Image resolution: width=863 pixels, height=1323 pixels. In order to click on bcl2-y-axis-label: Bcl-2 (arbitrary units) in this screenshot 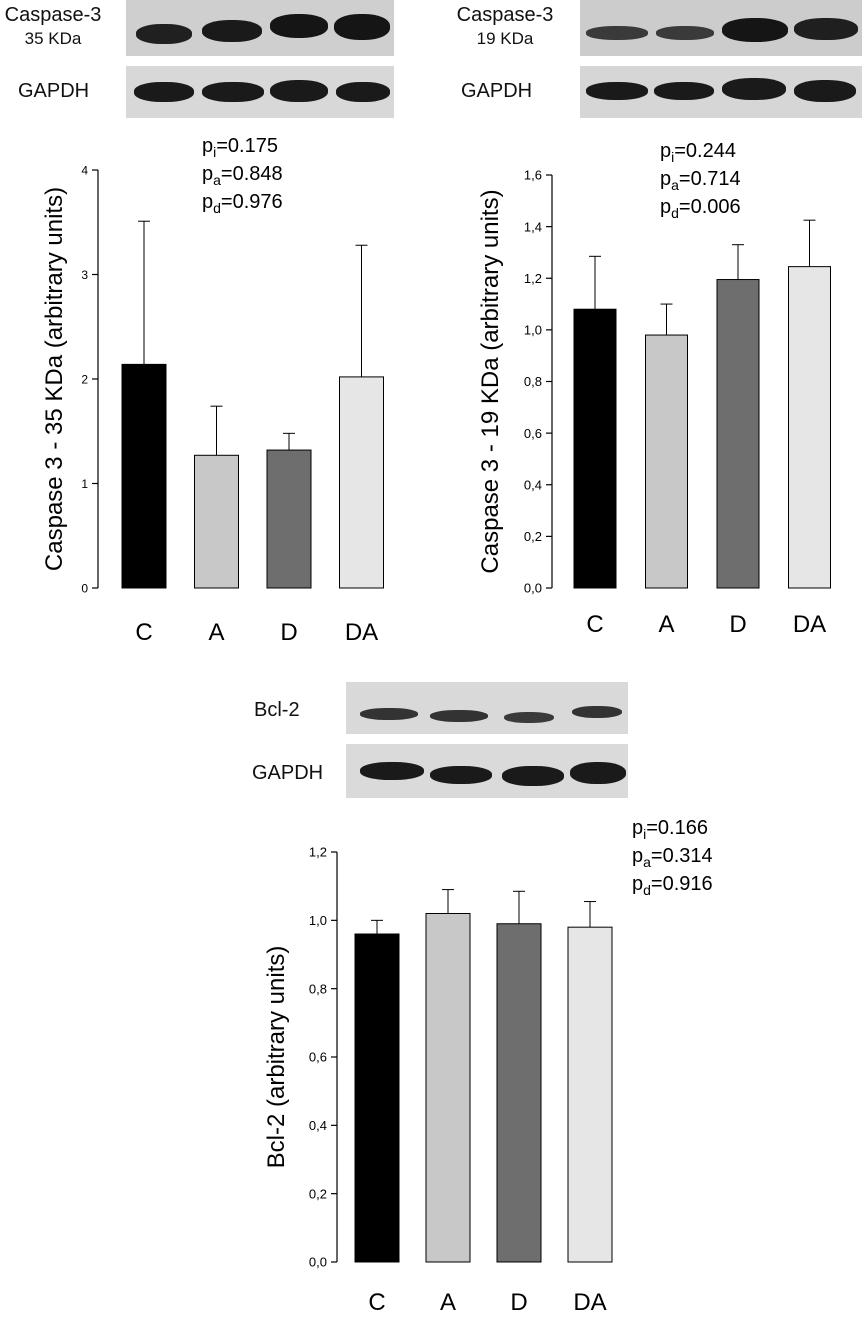, I will do `click(276, 1057)`.